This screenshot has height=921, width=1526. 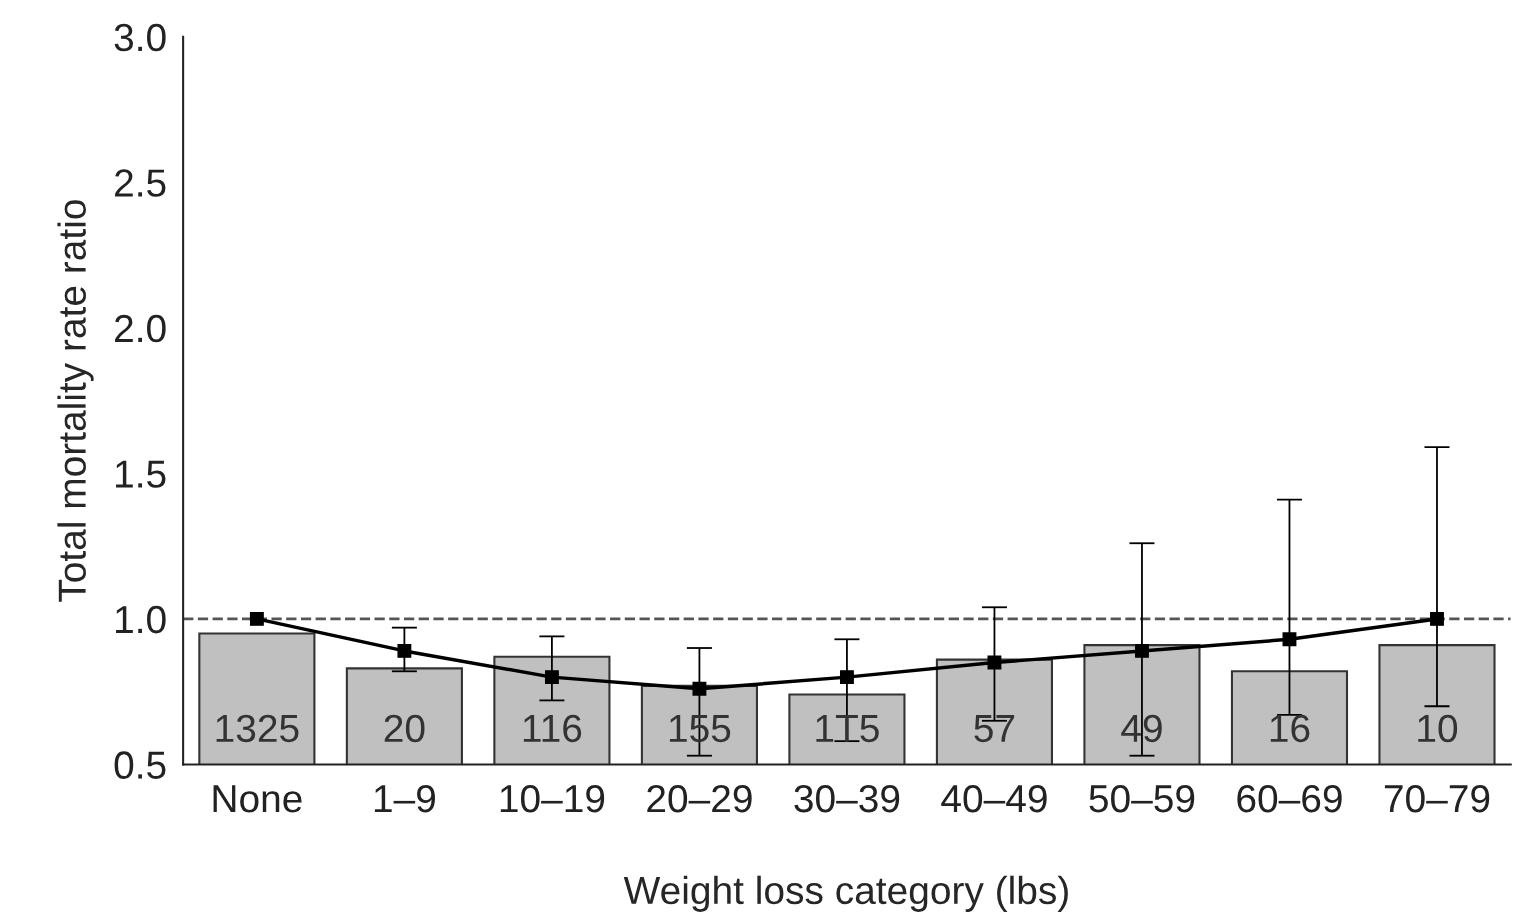 What do you see at coordinates (75, 401) in the screenshot?
I see `y-axis-title: Total mortality rate ratio` at bounding box center [75, 401].